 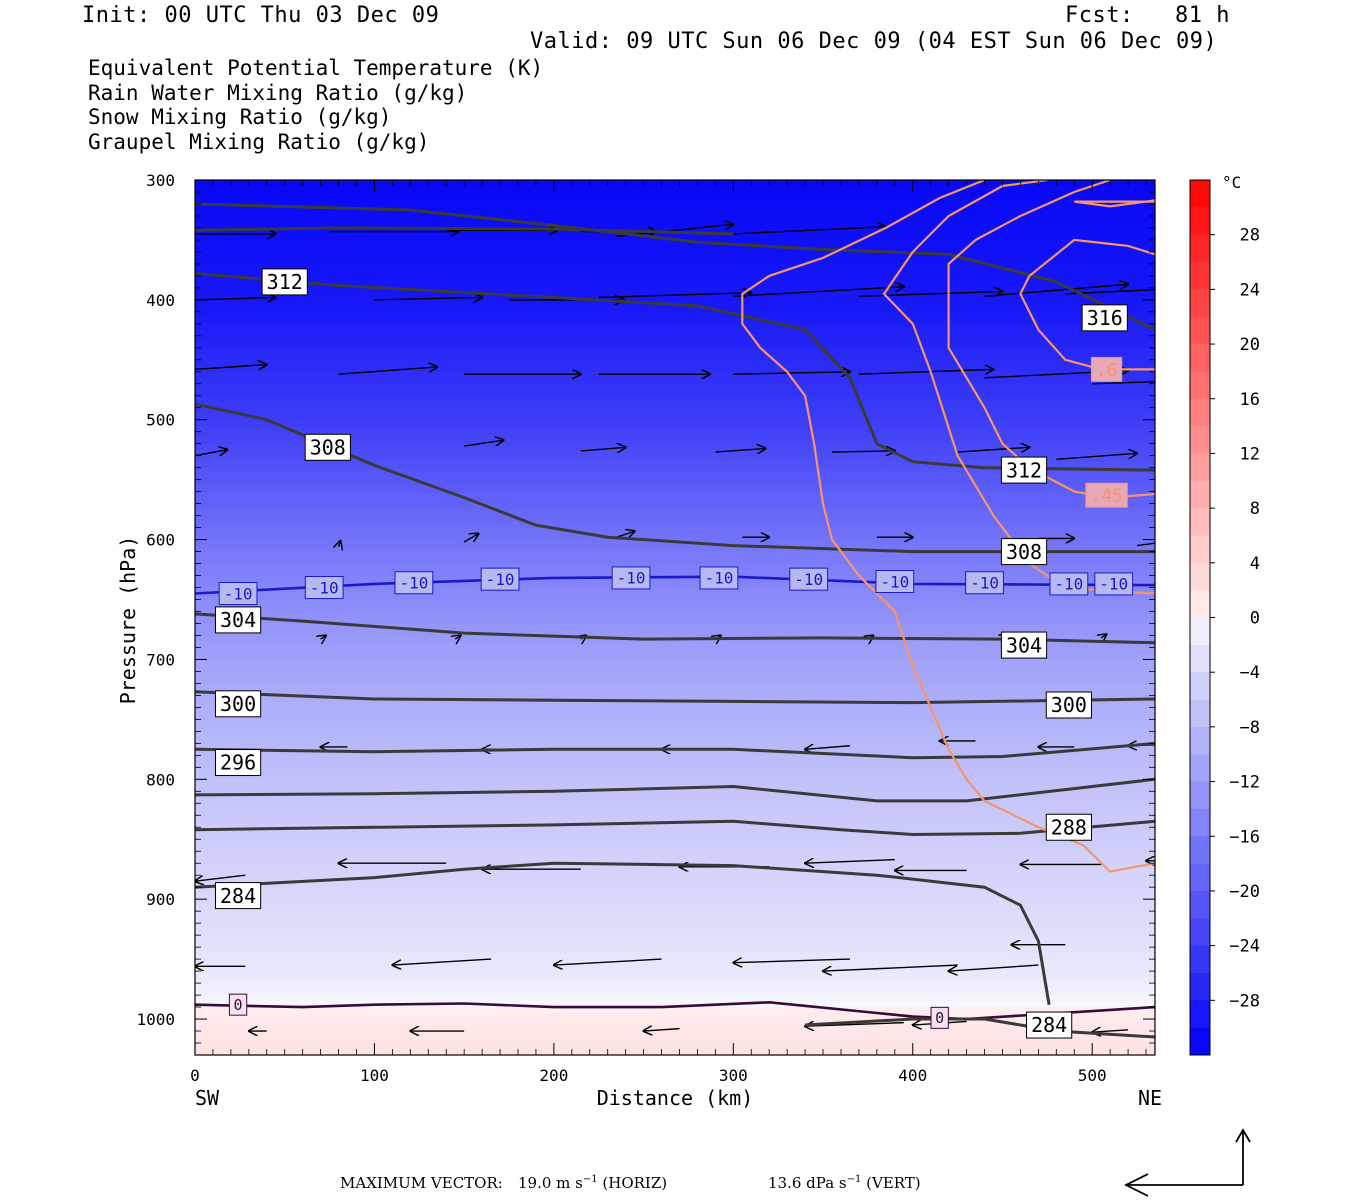 What do you see at coordinates (1107, 370) in the screenshot?
I see `contour-label-text: .6` at bounding box center [1107, 370].